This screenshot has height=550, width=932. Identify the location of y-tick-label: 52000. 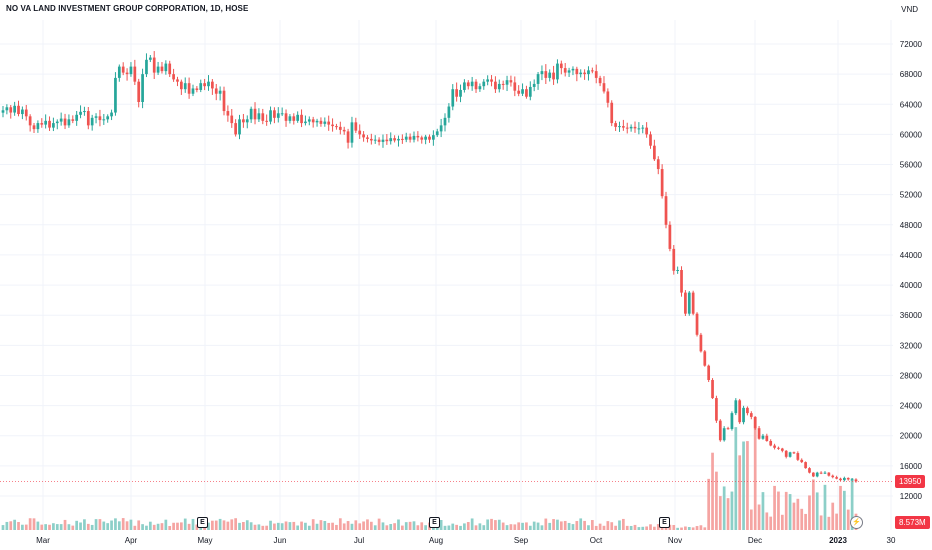
(911, 195).